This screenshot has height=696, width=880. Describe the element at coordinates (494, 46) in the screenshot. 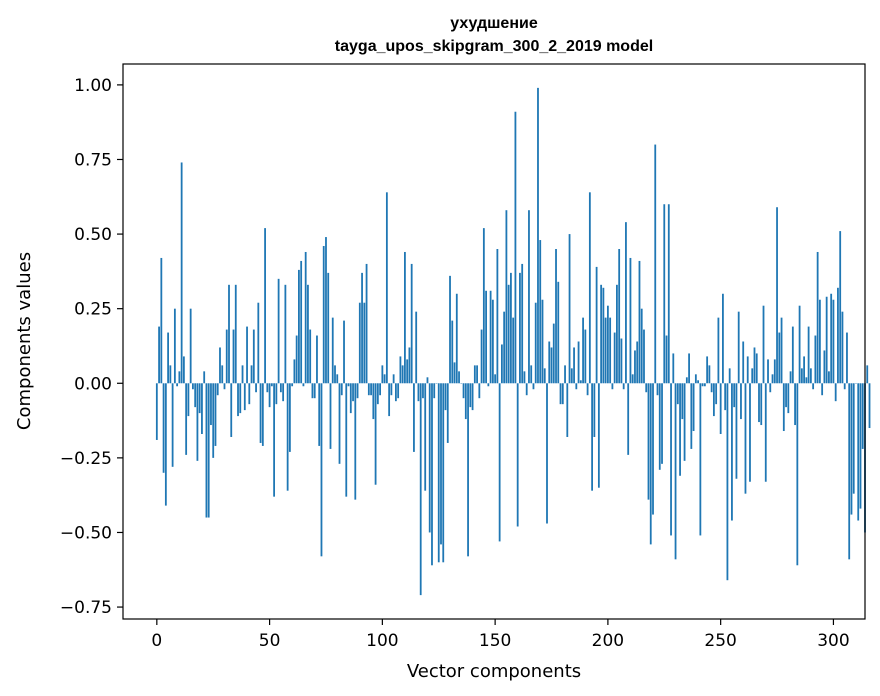

I see `chart-title-line2: tayga_upos_skipgram_300_2_2019 model` at that location.